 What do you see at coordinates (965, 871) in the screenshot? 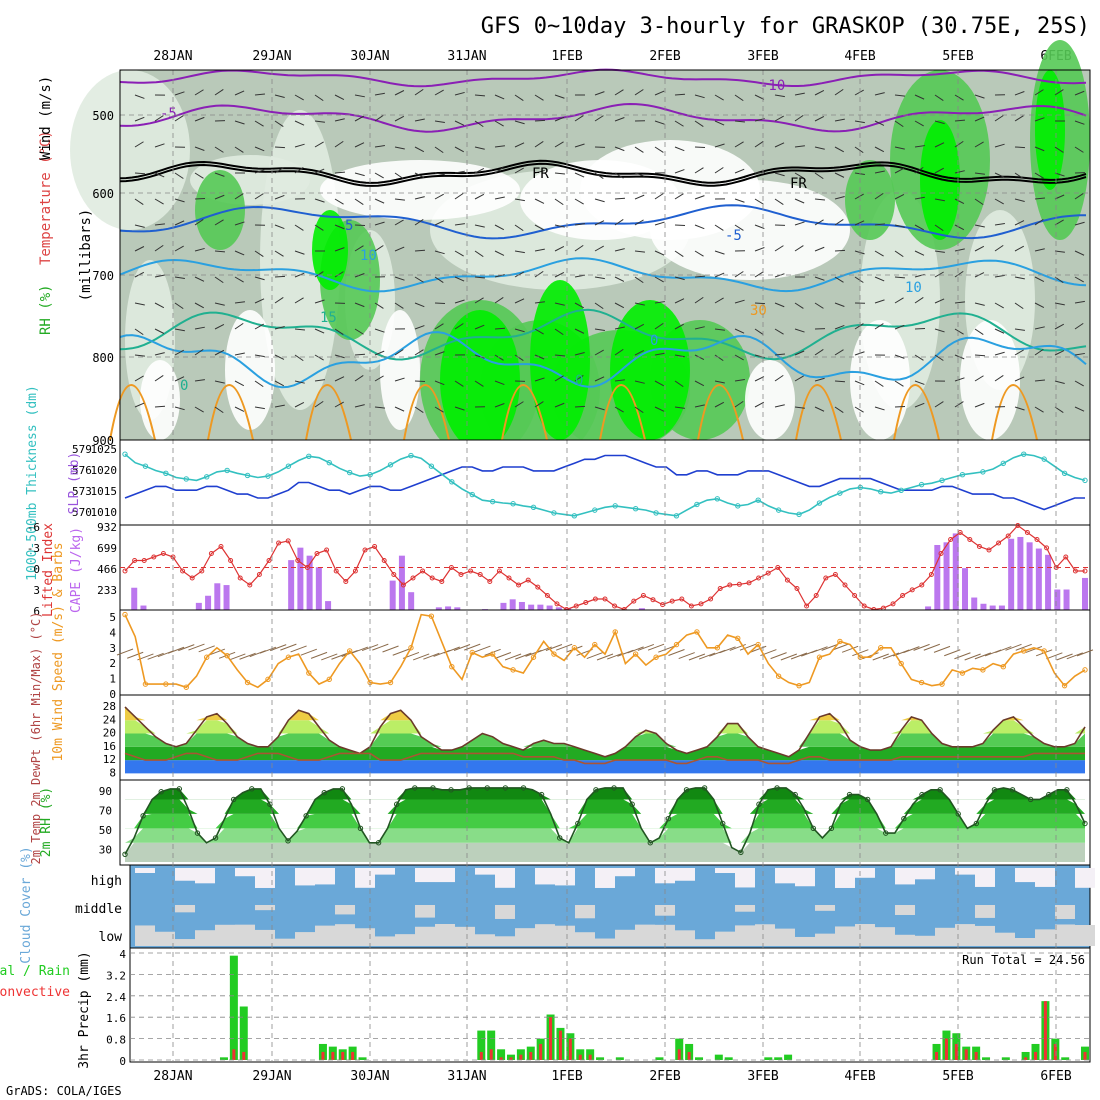
I see `cloud-high` at bounding box center [965, 871].